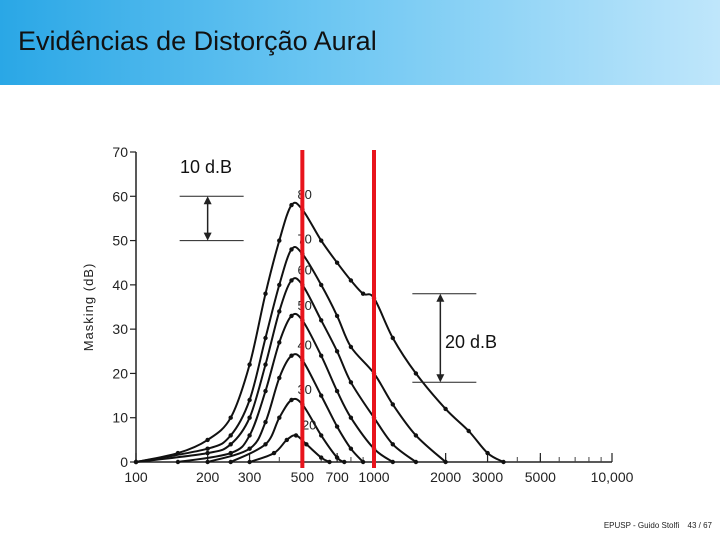 The width and height of the screenshot is (720, 545). Describe the element at coordinates (120, 285) in the screenshot. I see `y-tick-label: 40` at that location.